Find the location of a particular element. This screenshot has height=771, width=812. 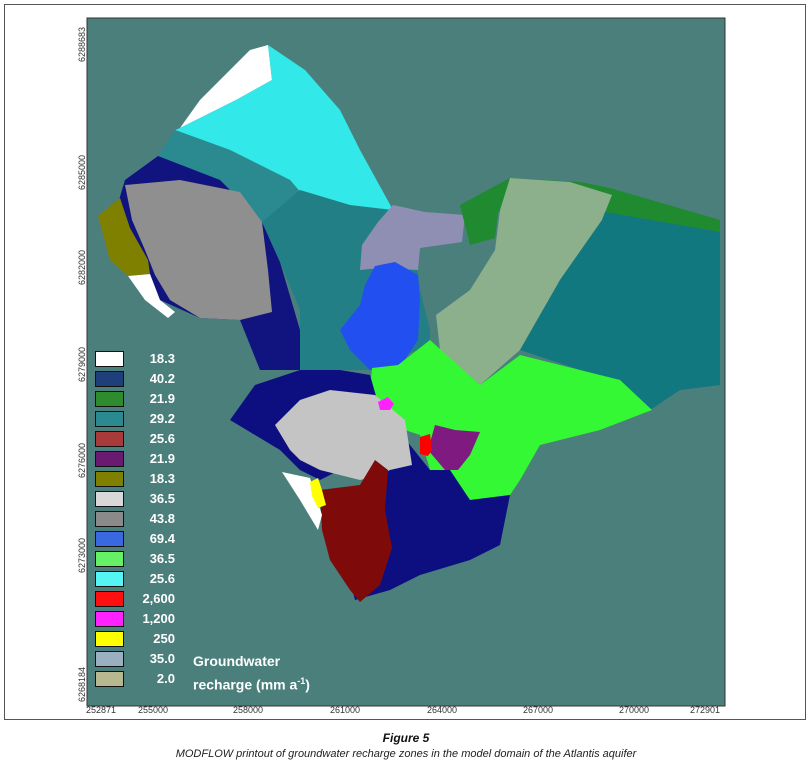

zone-lavender is located at coordinates (412, 237).